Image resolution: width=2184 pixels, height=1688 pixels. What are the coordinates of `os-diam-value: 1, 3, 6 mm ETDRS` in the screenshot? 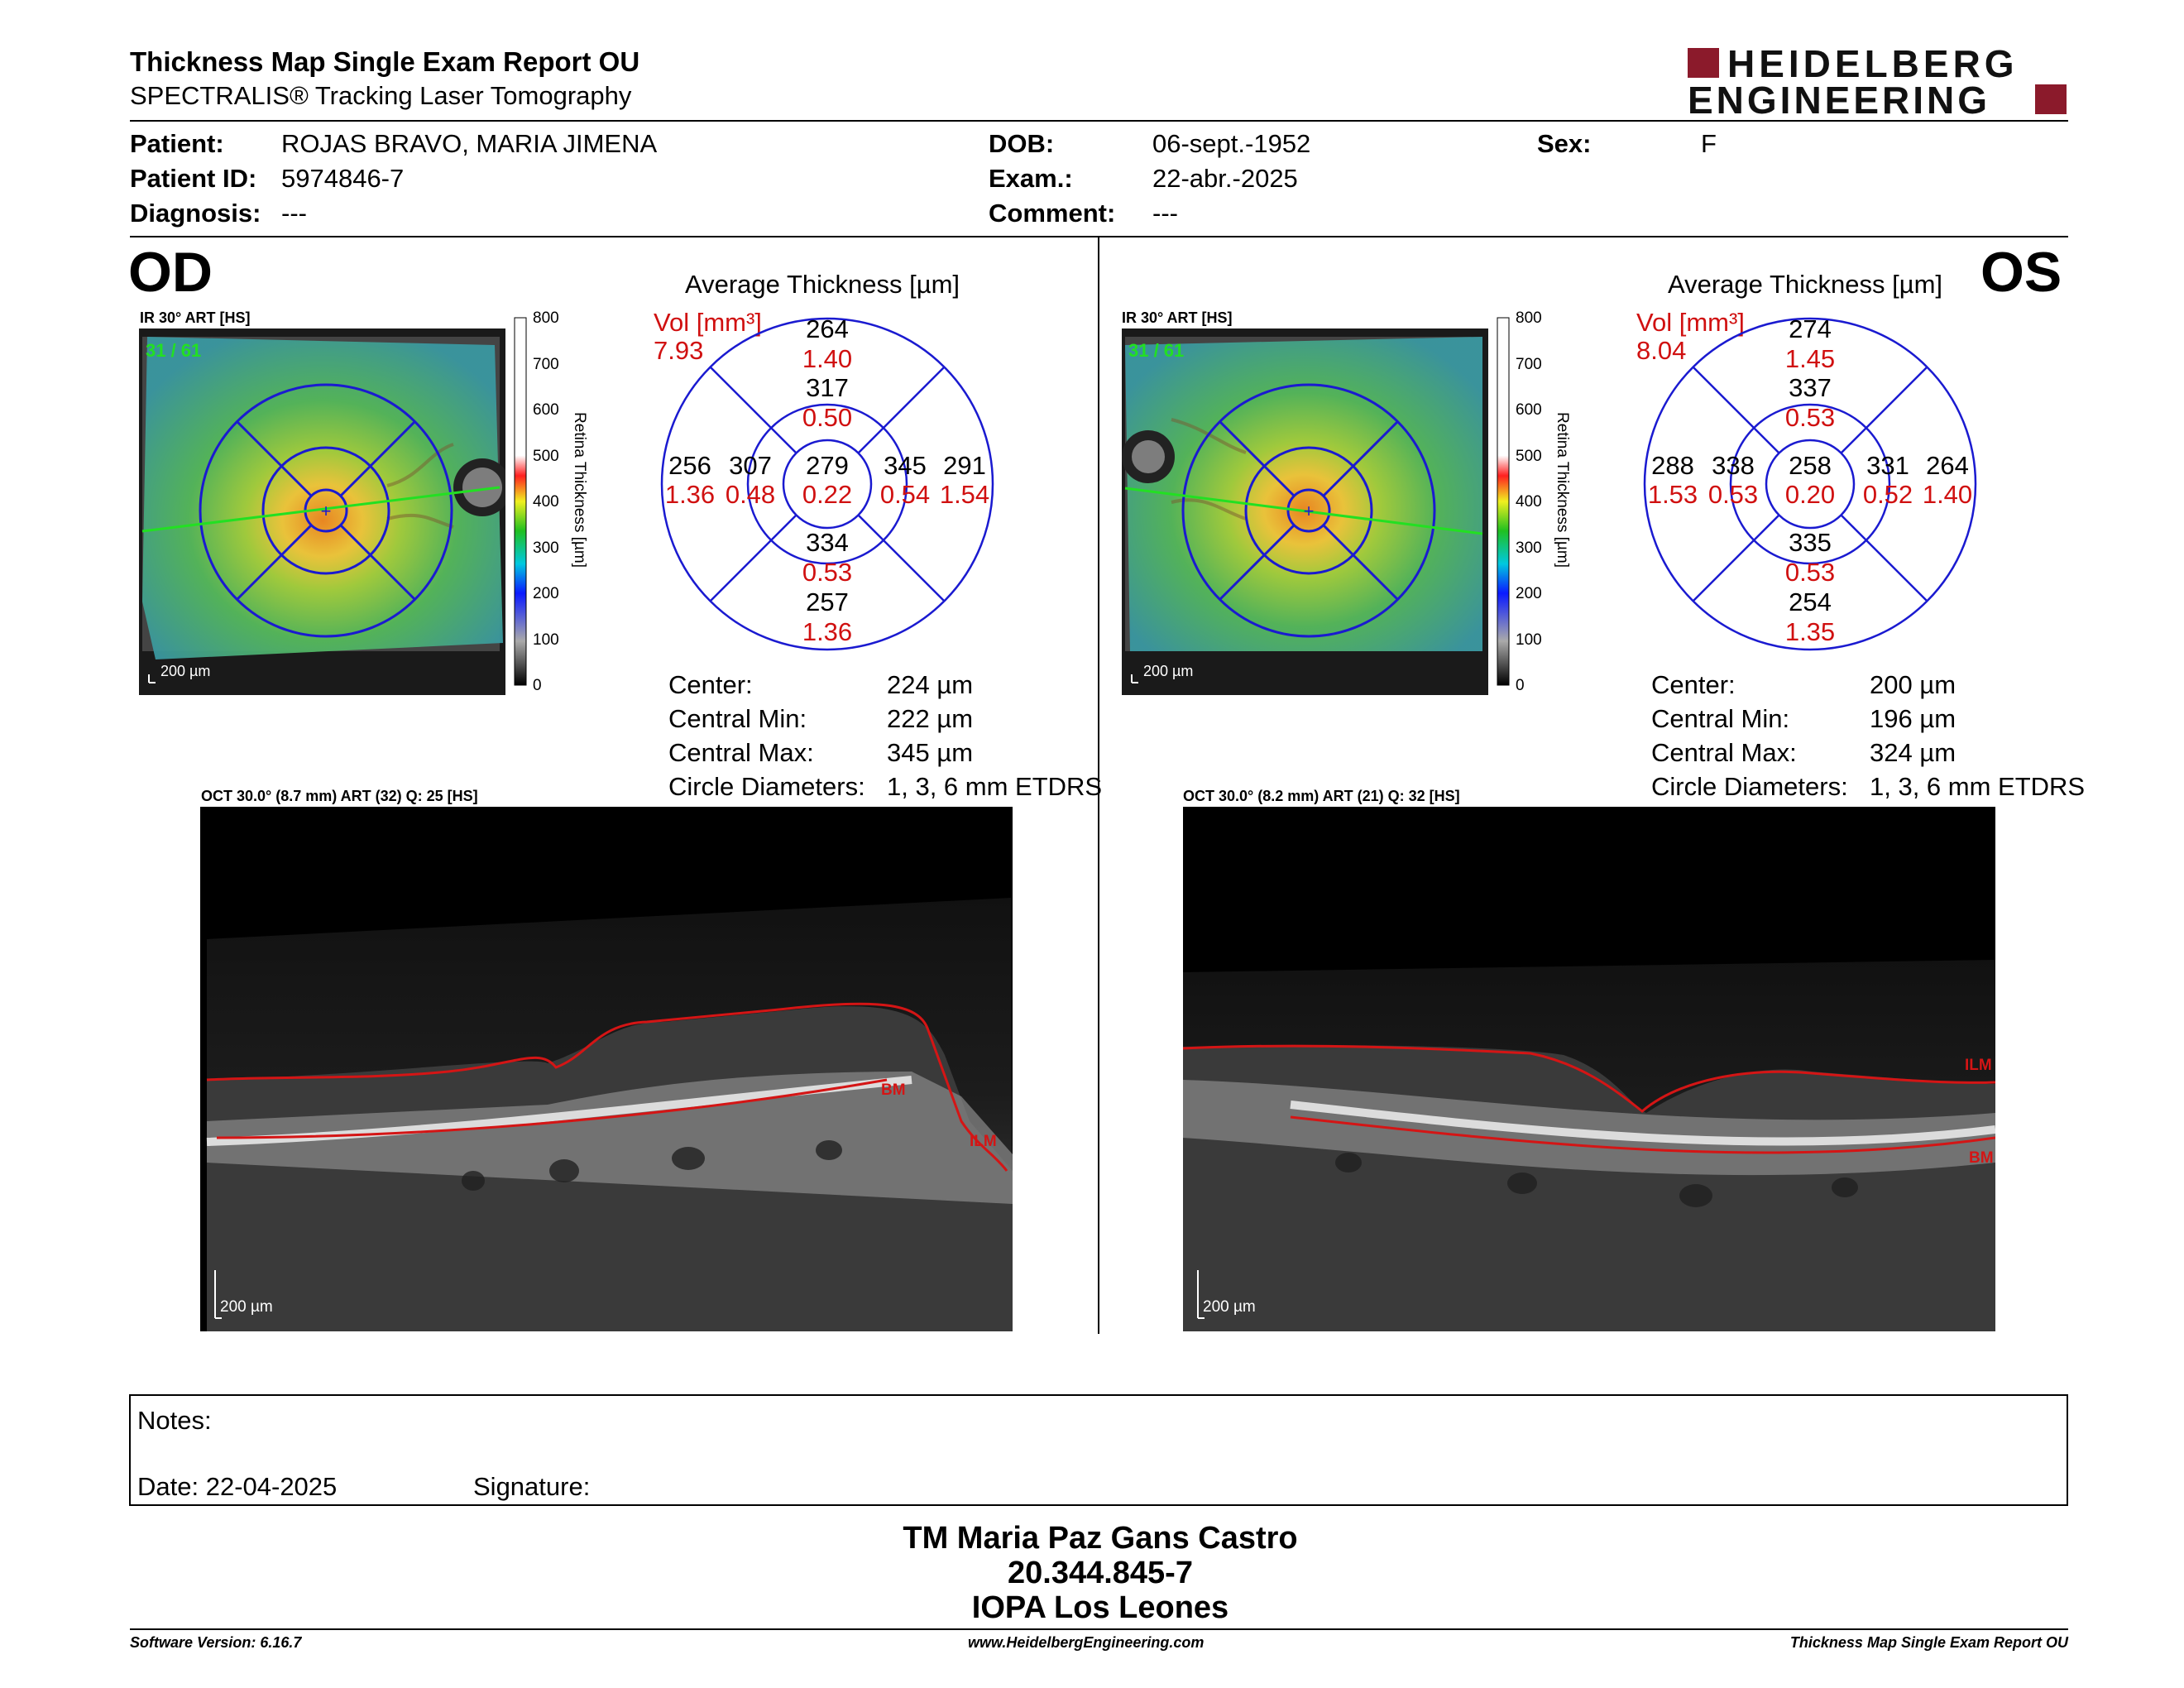 It's located at (1978, 786).